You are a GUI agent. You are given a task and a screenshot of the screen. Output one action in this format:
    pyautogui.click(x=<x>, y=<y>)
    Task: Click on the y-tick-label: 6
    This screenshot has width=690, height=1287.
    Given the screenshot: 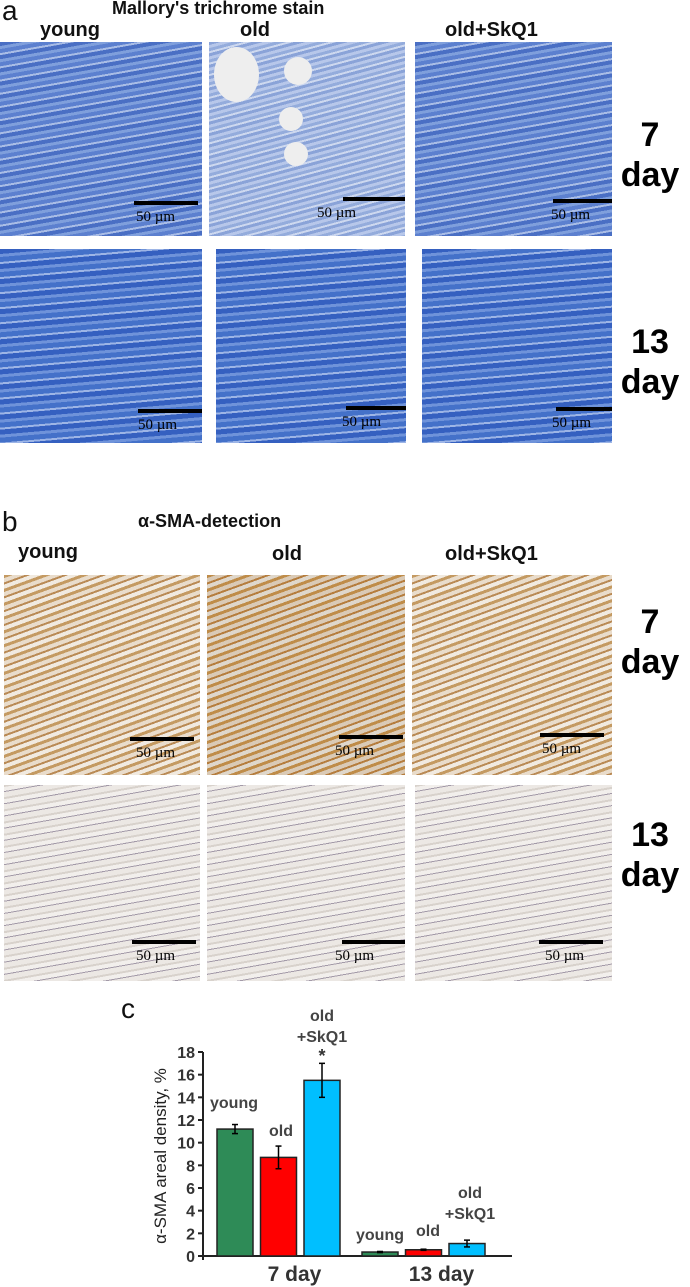 What is the action you would take?
    pyautogui.click(x=190, y=1189)
    